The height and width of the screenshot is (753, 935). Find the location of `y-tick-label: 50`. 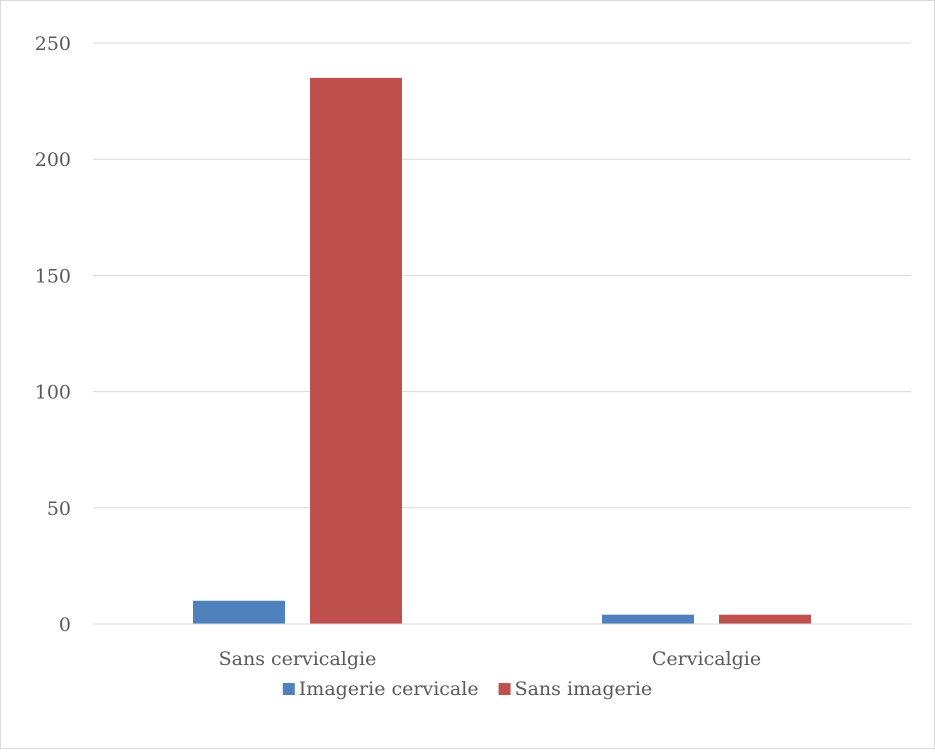

y-tick-label: 50 is located at coordinates (59, 509).